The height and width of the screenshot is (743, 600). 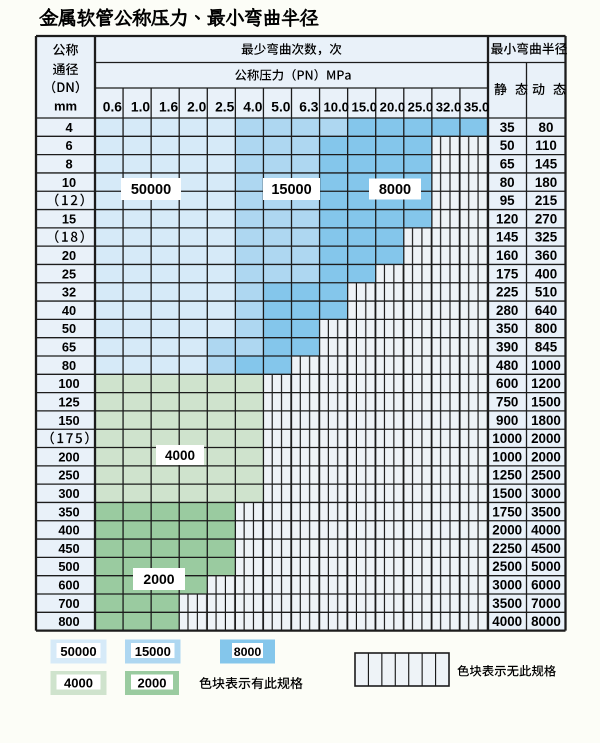 What do you see at coordinates (546, 145) in the screenshot?
I see `svg-text: 110` at bounding box center [546, 145].